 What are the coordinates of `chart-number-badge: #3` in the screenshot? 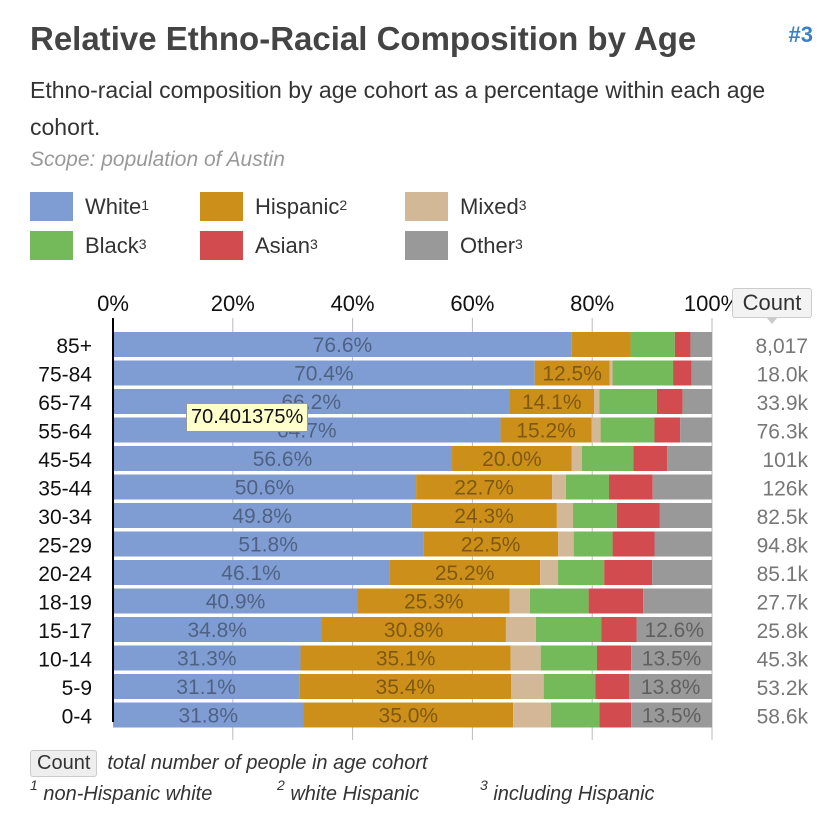 It's located at (800, 34).